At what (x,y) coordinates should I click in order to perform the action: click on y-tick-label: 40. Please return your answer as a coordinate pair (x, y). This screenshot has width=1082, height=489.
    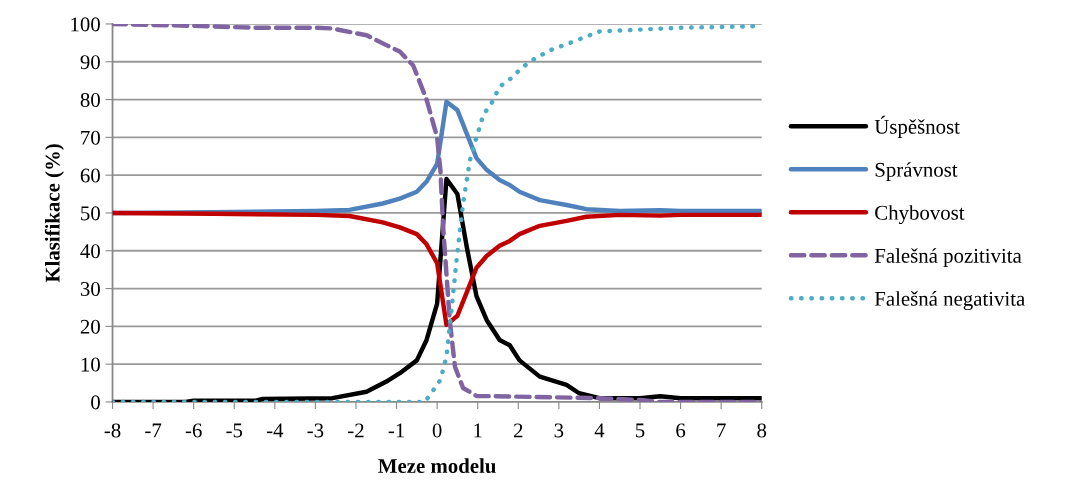
    Looking at the image, I should click on (90, 251).